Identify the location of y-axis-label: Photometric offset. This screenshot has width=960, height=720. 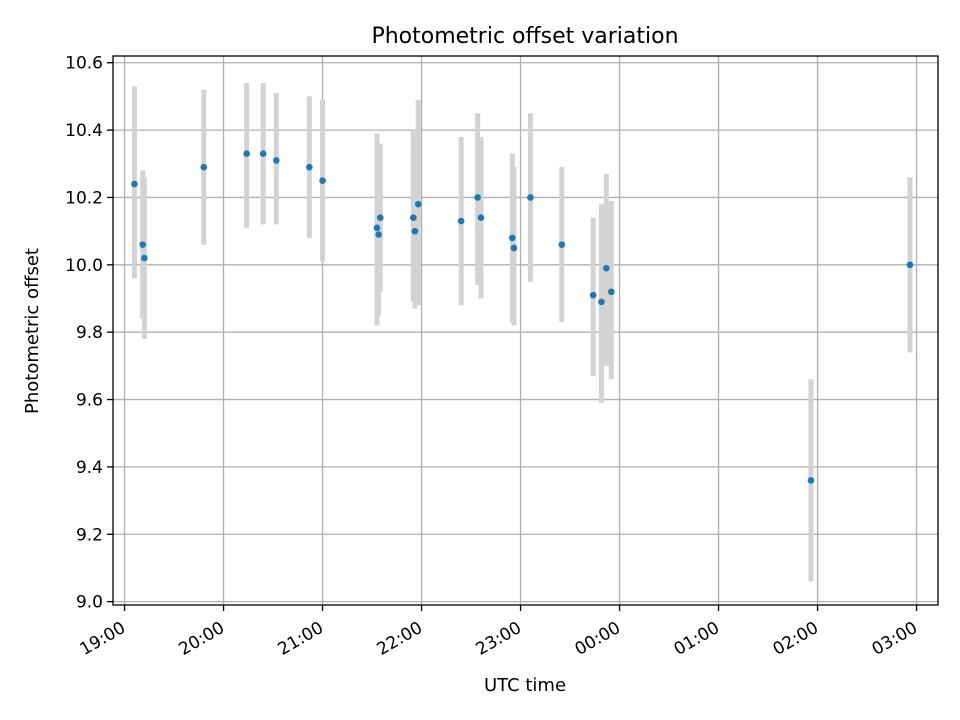
(32, 331).